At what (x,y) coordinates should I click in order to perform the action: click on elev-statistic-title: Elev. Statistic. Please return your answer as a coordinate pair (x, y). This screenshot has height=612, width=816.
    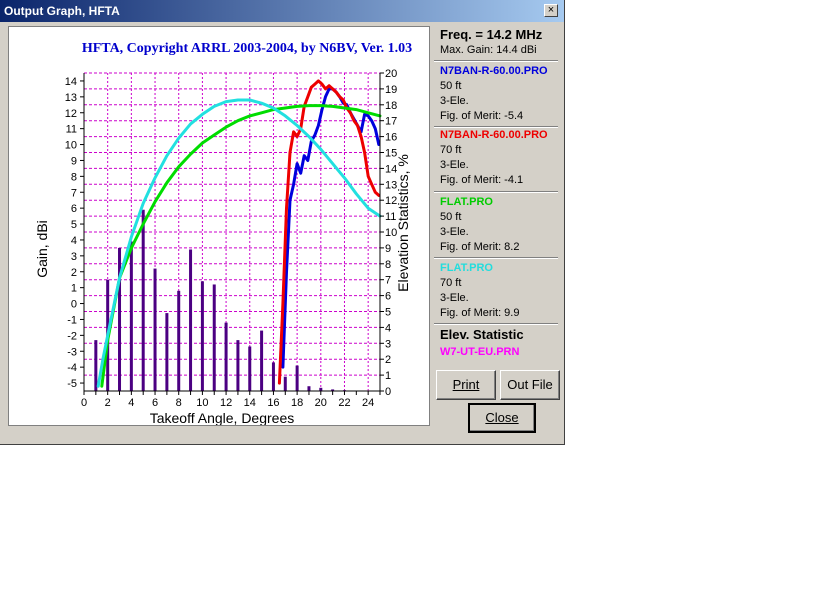
    Looking at the image, I should click on (482, 334).